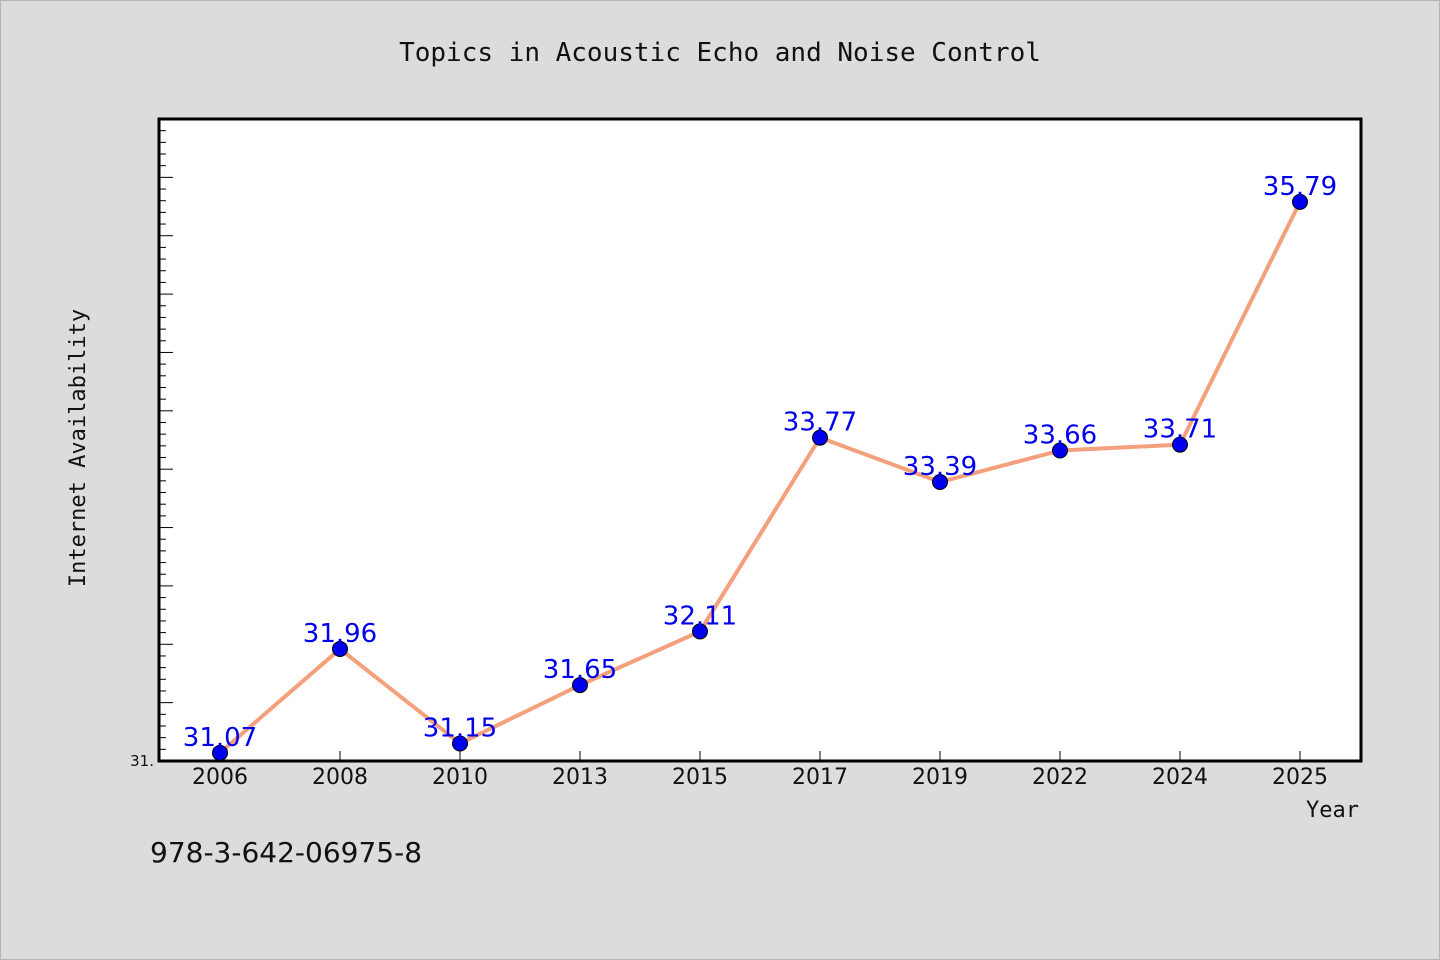  I want to click on x-tick-label: 2025, so click(1300, 777).